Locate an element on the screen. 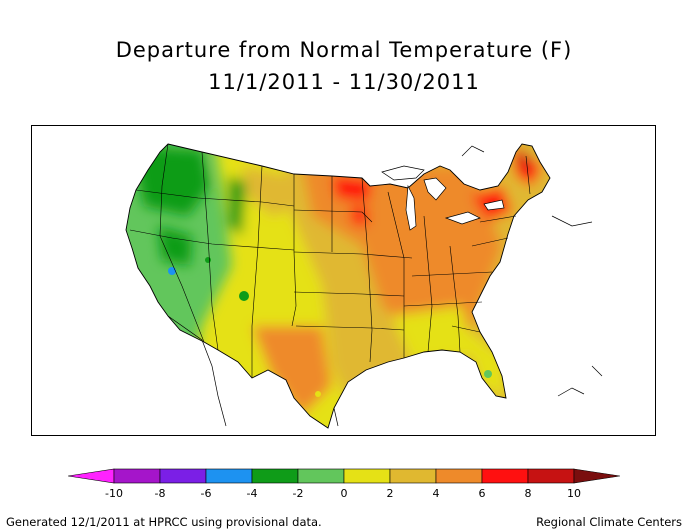  legend-tick-label: 8 is located at coordinates (528, 493).